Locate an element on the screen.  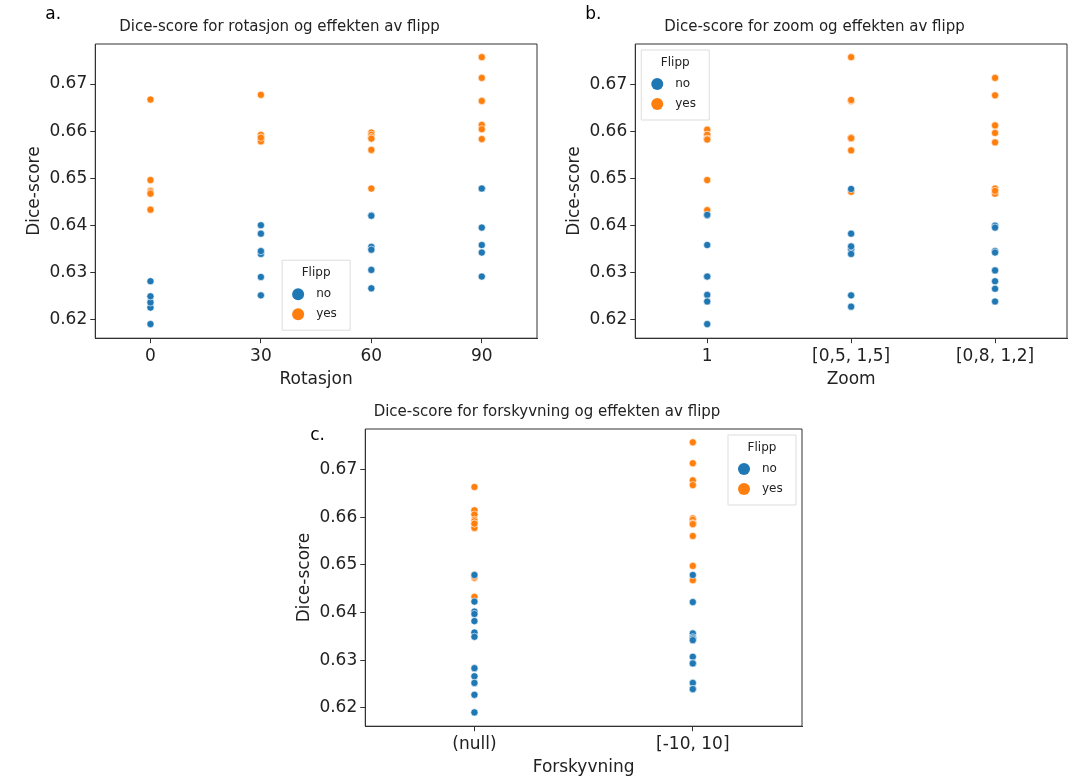
x-tick-label: (null) is located at coordinates (474, 742).